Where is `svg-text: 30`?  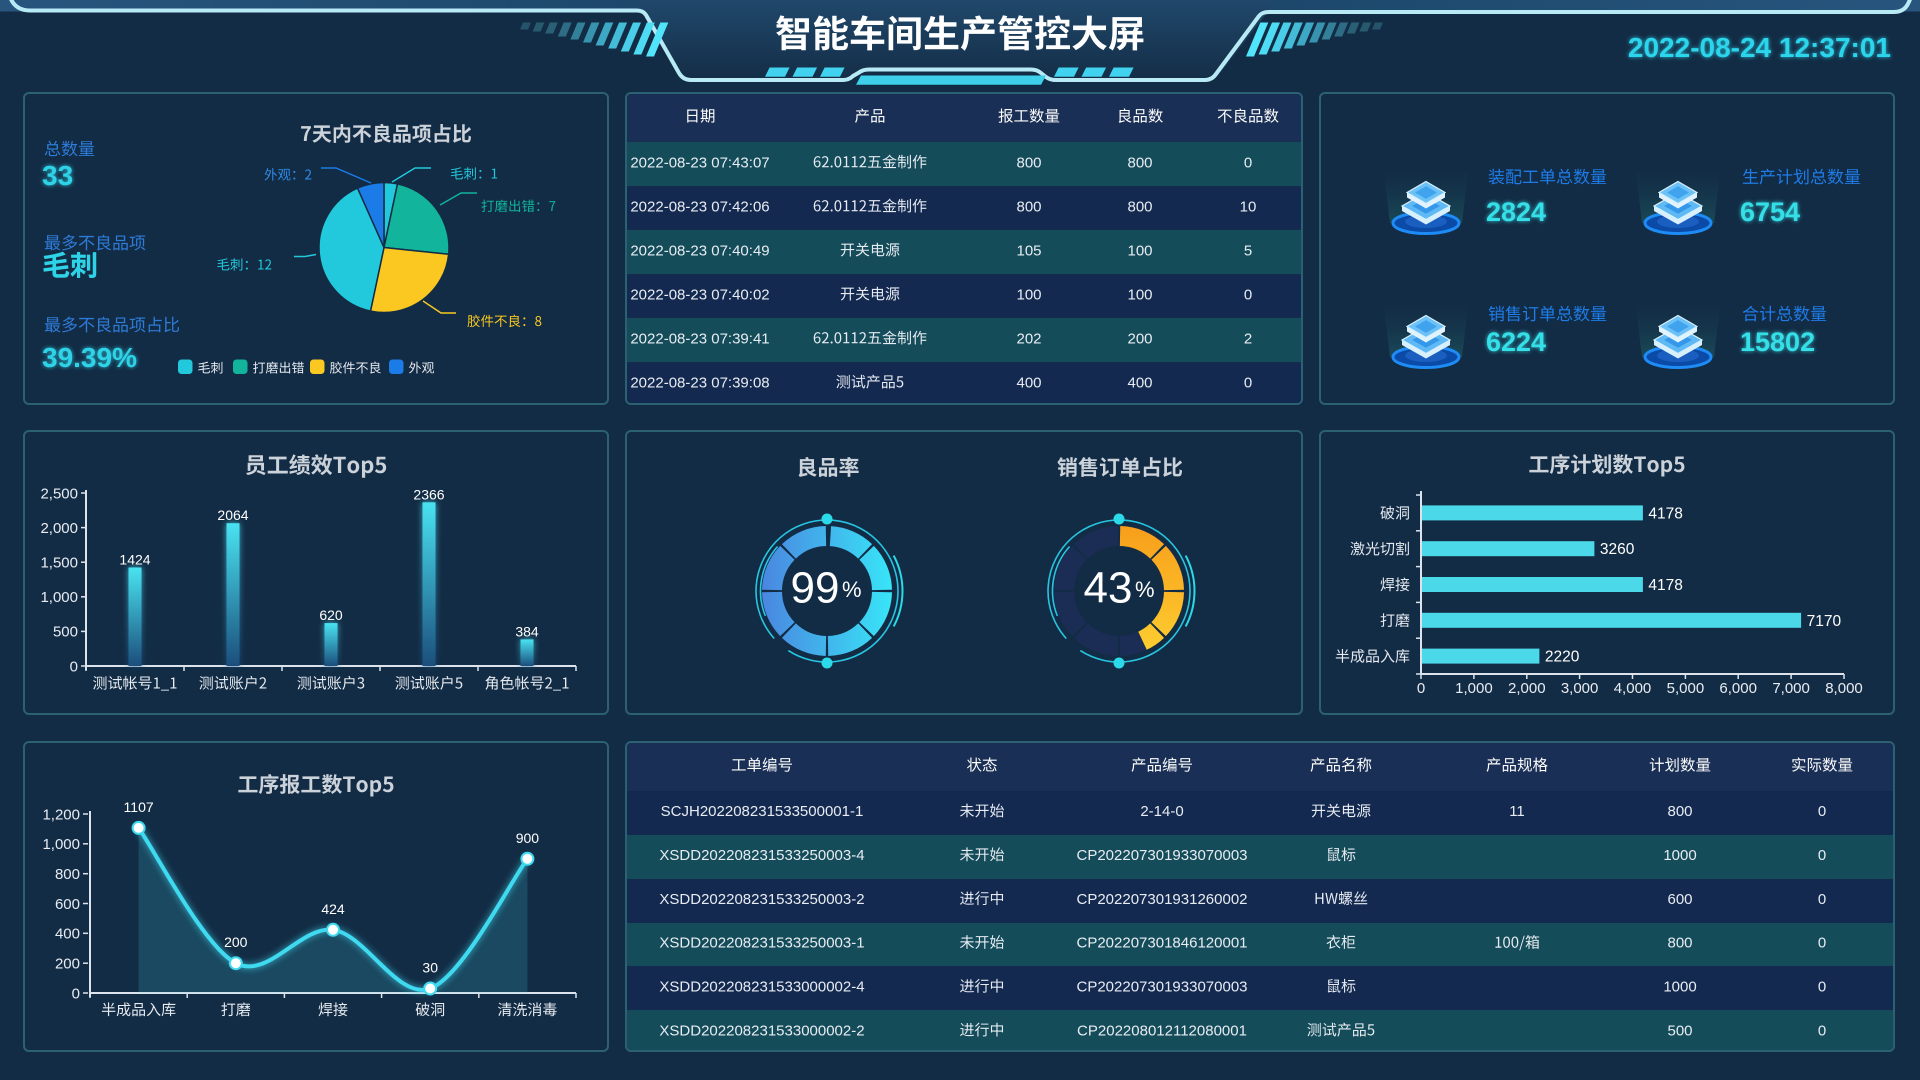 svg-text: 30 is located at coordinates (430, 968).